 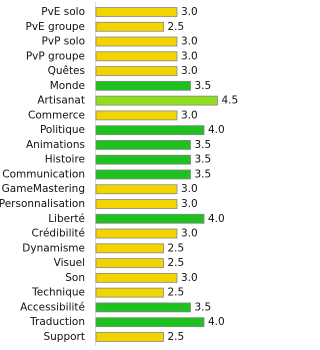 What do you see at coordinates (230, 101) in the screenshot?
I see `value-label: 4.5` at bounding box center [230, 101].